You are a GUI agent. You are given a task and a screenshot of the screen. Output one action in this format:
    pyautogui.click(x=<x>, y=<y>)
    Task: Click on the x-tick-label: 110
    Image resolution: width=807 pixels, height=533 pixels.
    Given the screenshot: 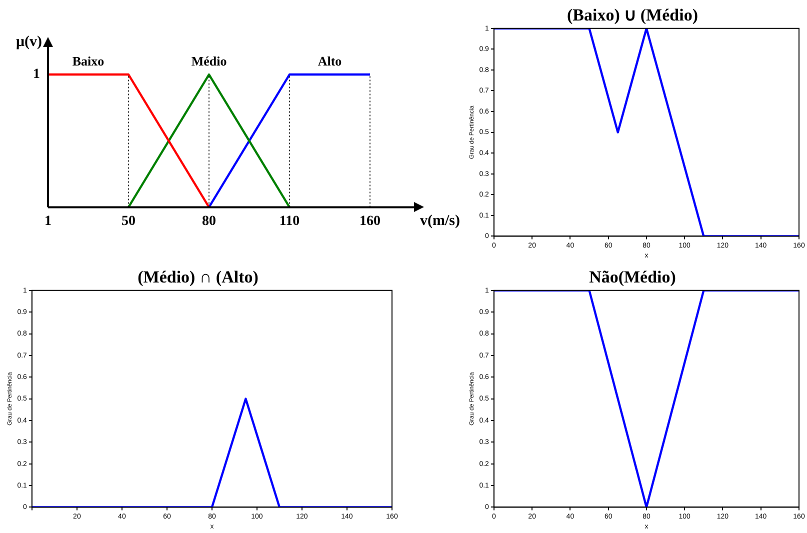 What is the action you would take?
    pyautogui.click(x=289, y=222)
    